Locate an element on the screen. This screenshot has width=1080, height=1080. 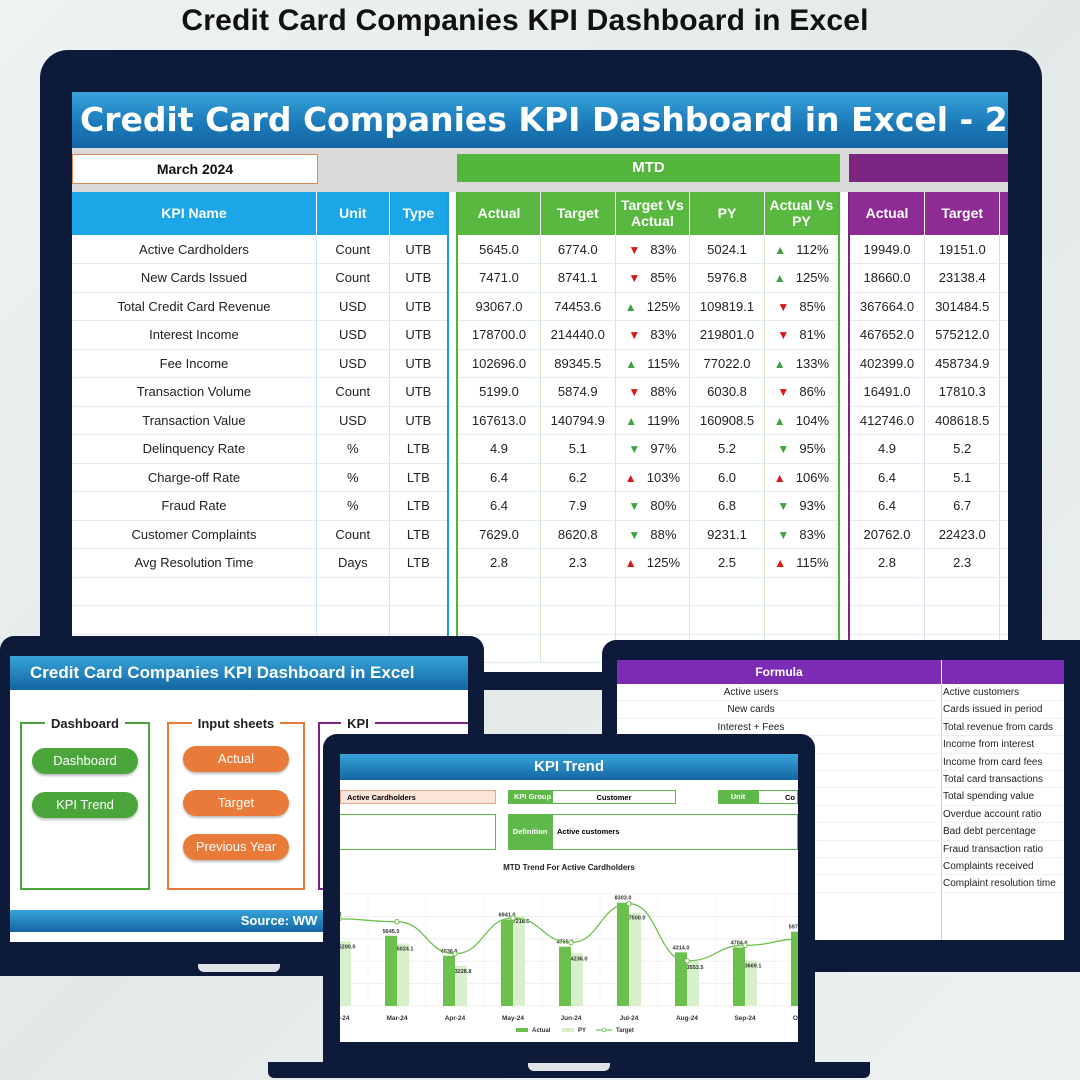
month-selector: March 2024 is located at coordinates (195, 169).